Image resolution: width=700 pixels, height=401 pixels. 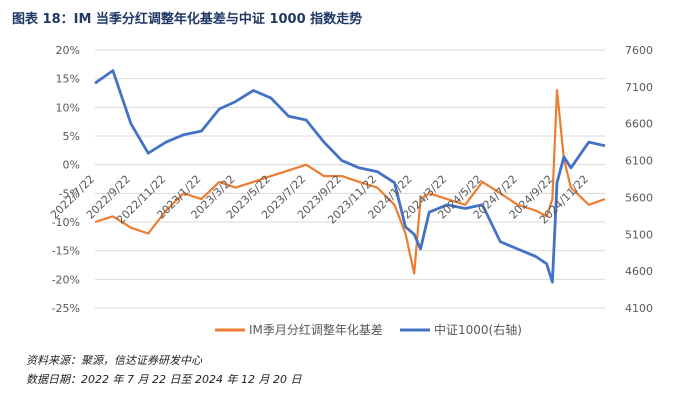 What do you see at coordinates (639, 271) in the screenshot?
I see `y-right-tick-label: 4600` at bounding box center [639, 271].